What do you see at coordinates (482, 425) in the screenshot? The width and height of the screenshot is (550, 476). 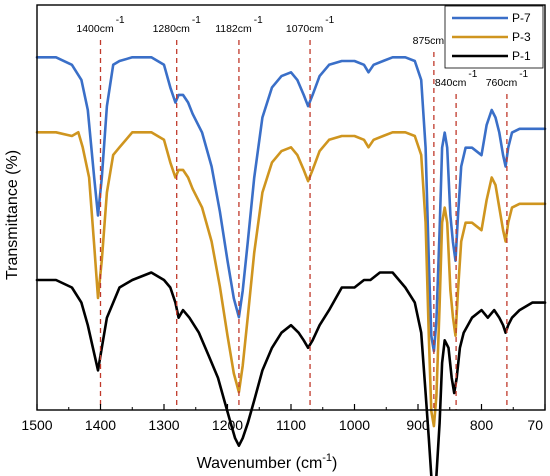 I see `x-tick-label-800: 800` at bounding box center [482, 425].